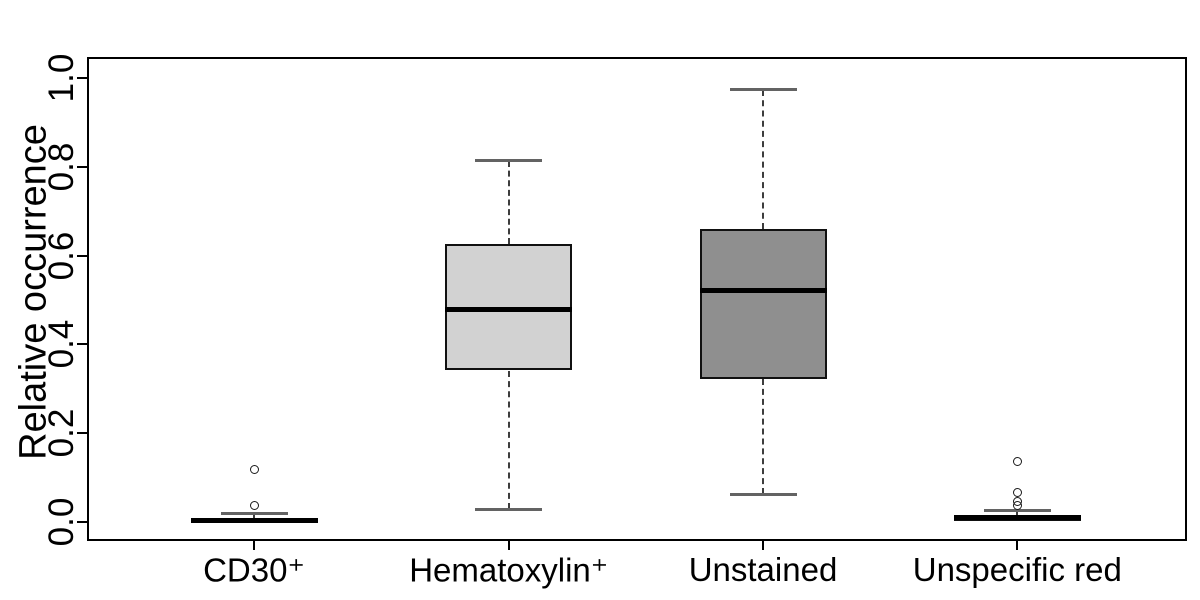 The height and width of the screenshot is (600, 1200). Describe the element at coordinates (61, 78) in the screenshot. I see `y-axis-tick-label: 1.0` at that location.